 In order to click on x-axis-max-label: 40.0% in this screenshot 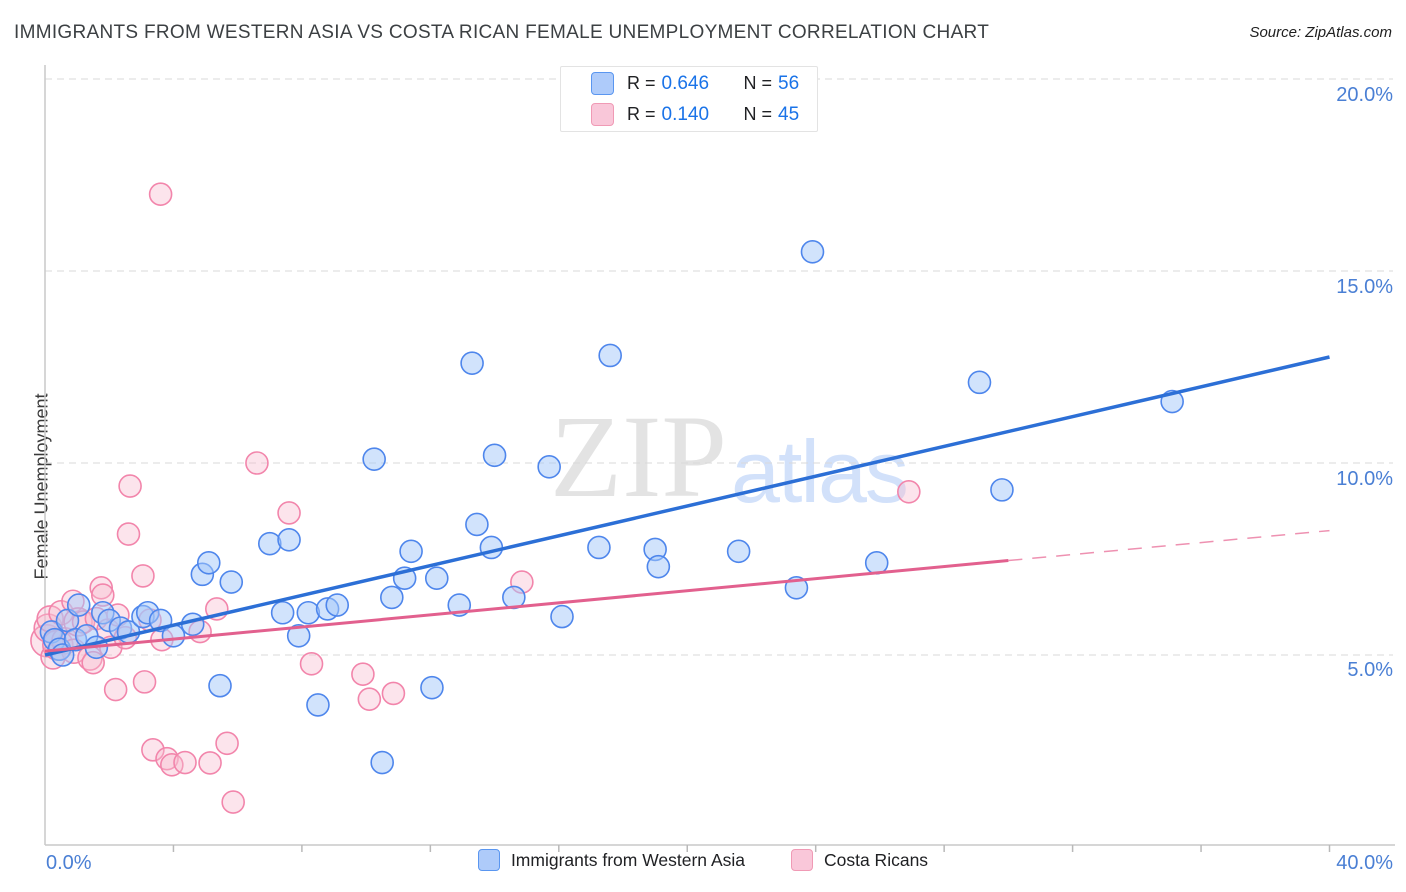, I will do `click(1364, 863)`.